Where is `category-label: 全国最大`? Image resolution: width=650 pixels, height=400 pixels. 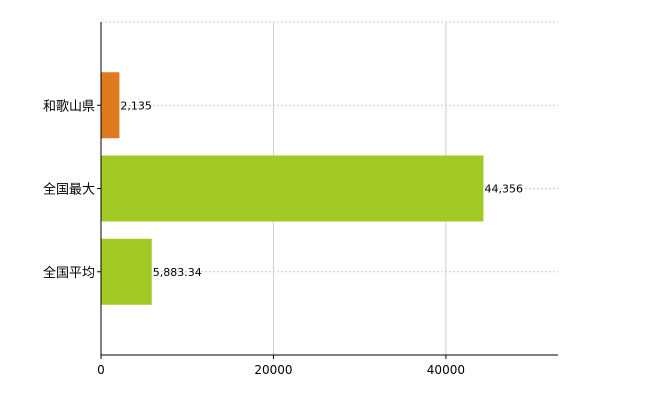 category-label: 全国最大 is located at coordinates (69, 190).